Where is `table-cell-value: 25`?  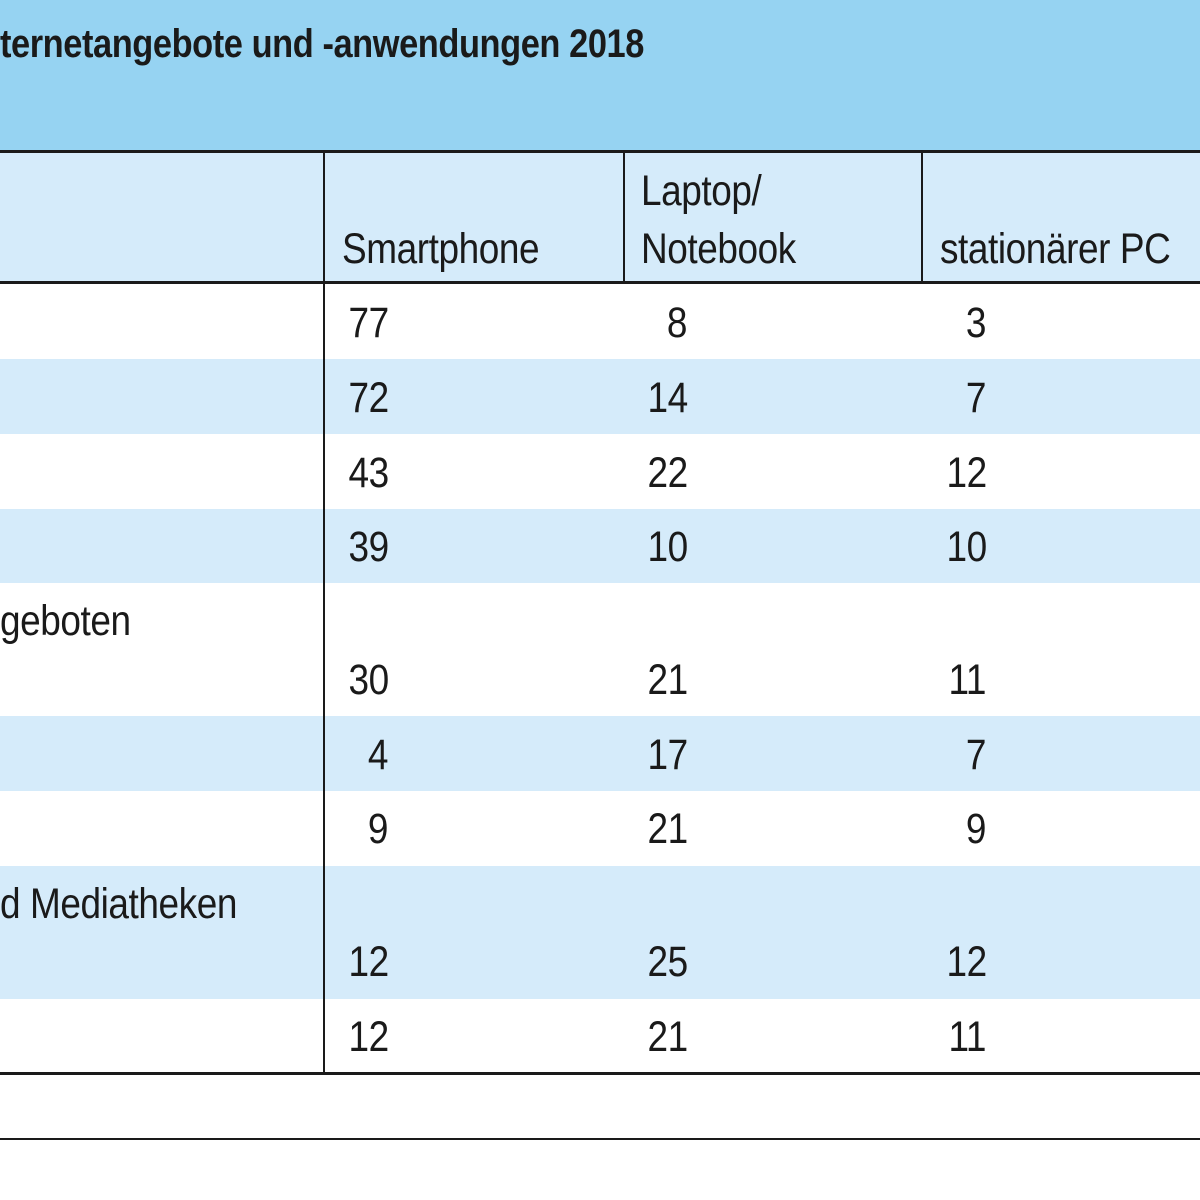
table-cell-value: 25 is located at coordinates (667, 962).